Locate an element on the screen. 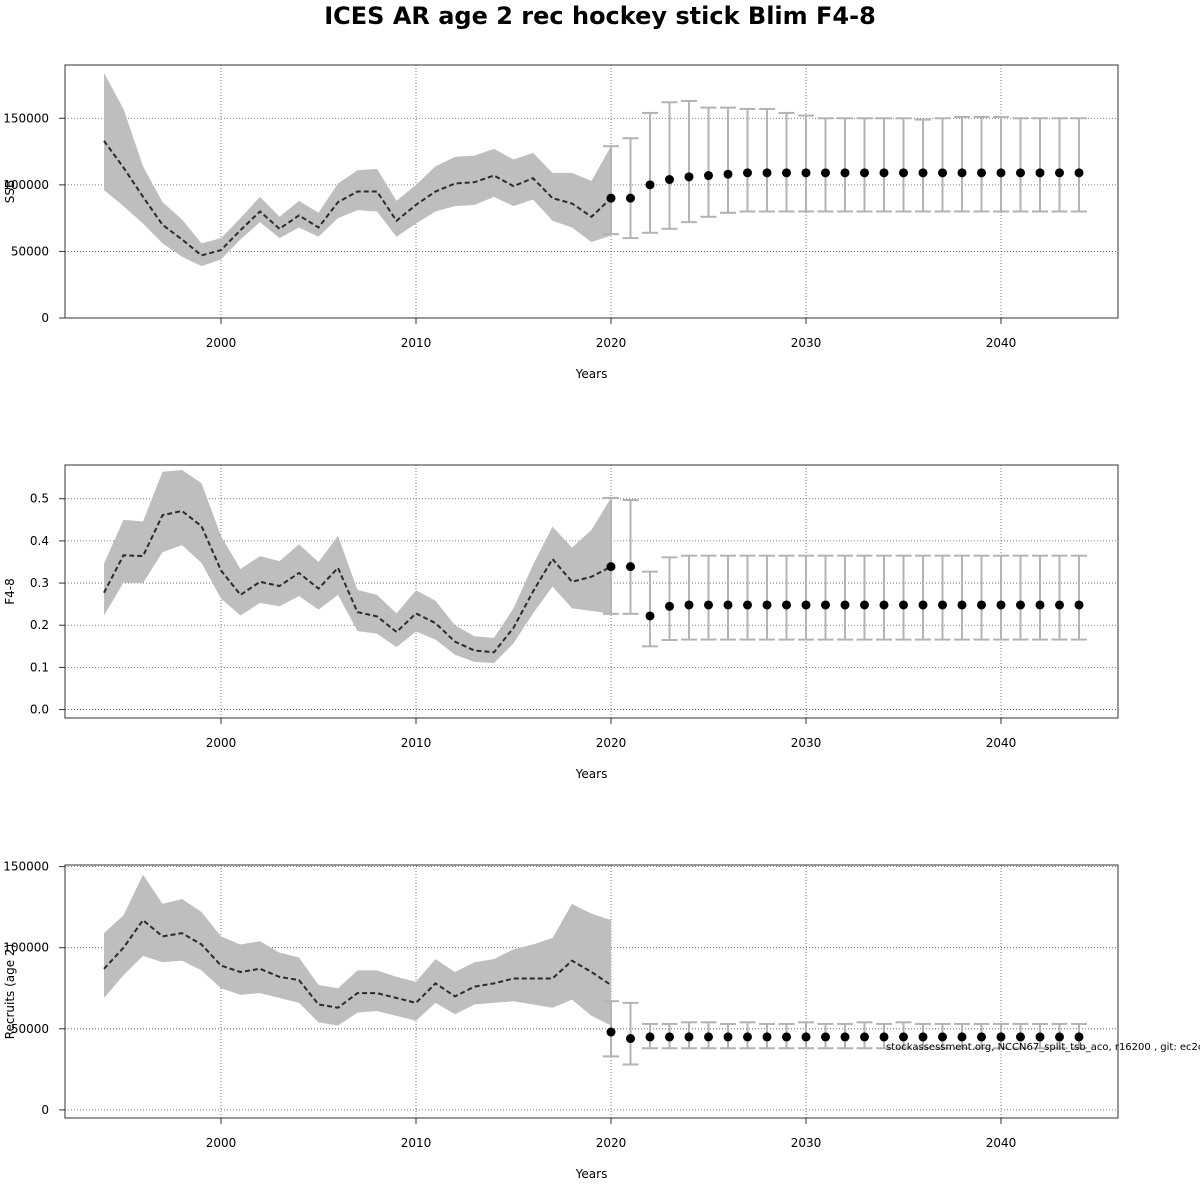 The height and width of the screenshot is (1200, 1200). y-axis-label: F4-8 is located at coordinates (10, 591).